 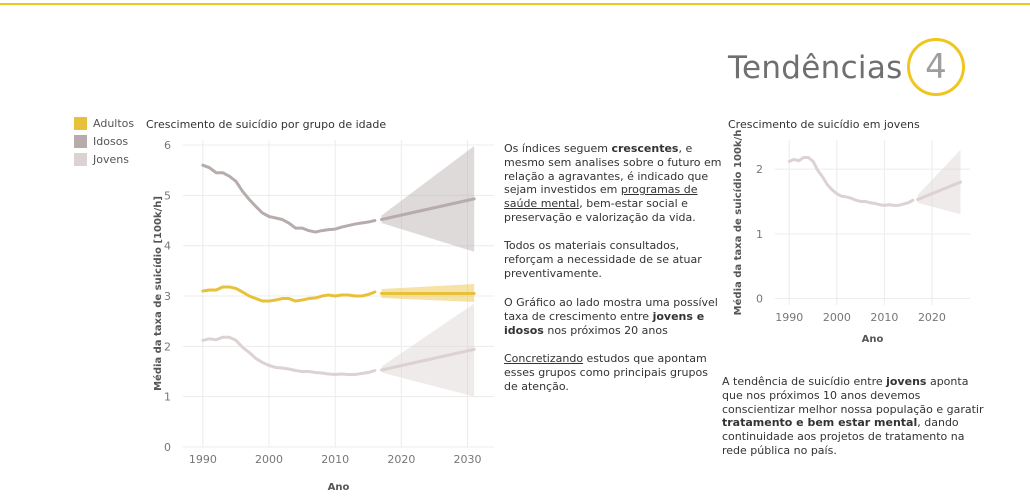 I want to click on x-tick-label: 2030, so click(x=468, y=459).